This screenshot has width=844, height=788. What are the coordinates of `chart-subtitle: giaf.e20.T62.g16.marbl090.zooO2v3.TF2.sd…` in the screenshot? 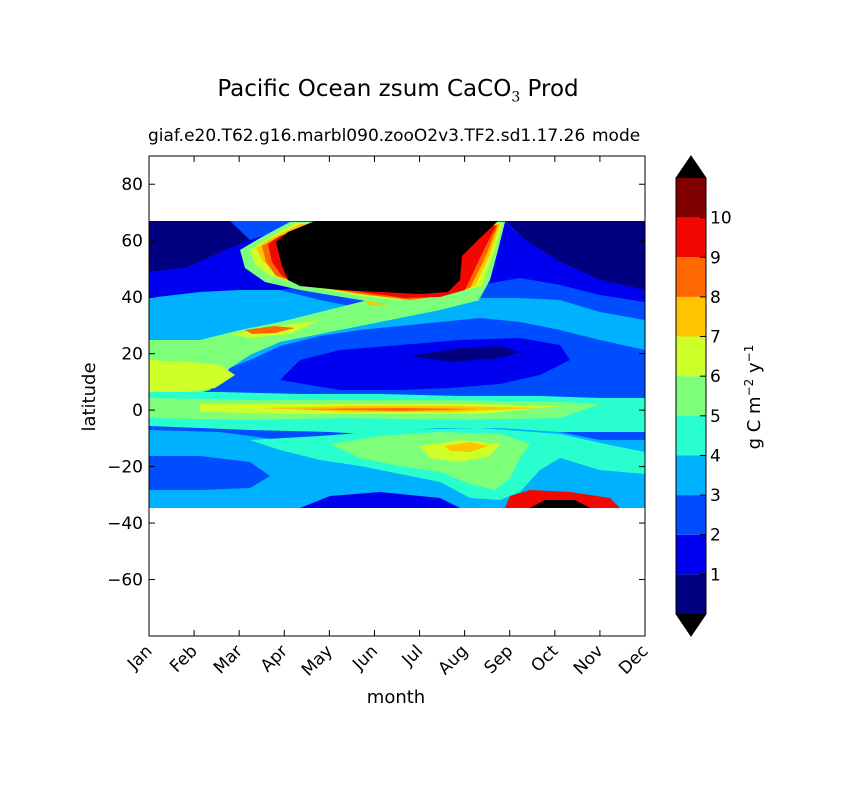 It's located at (367, 136).